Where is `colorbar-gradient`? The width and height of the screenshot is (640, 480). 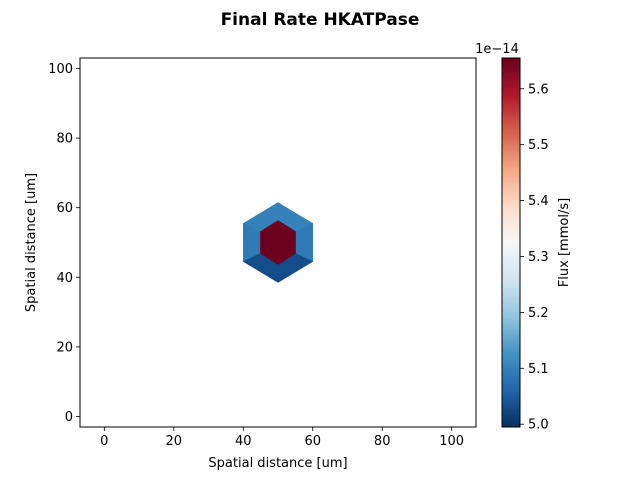
colorbar-gradient is located at coordinates (511, 242).